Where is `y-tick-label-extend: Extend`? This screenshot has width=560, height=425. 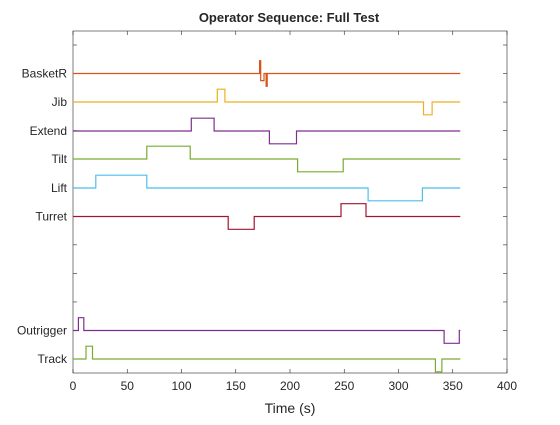
y-tick-label-extend: Extend is located at coordinates (48, 131).